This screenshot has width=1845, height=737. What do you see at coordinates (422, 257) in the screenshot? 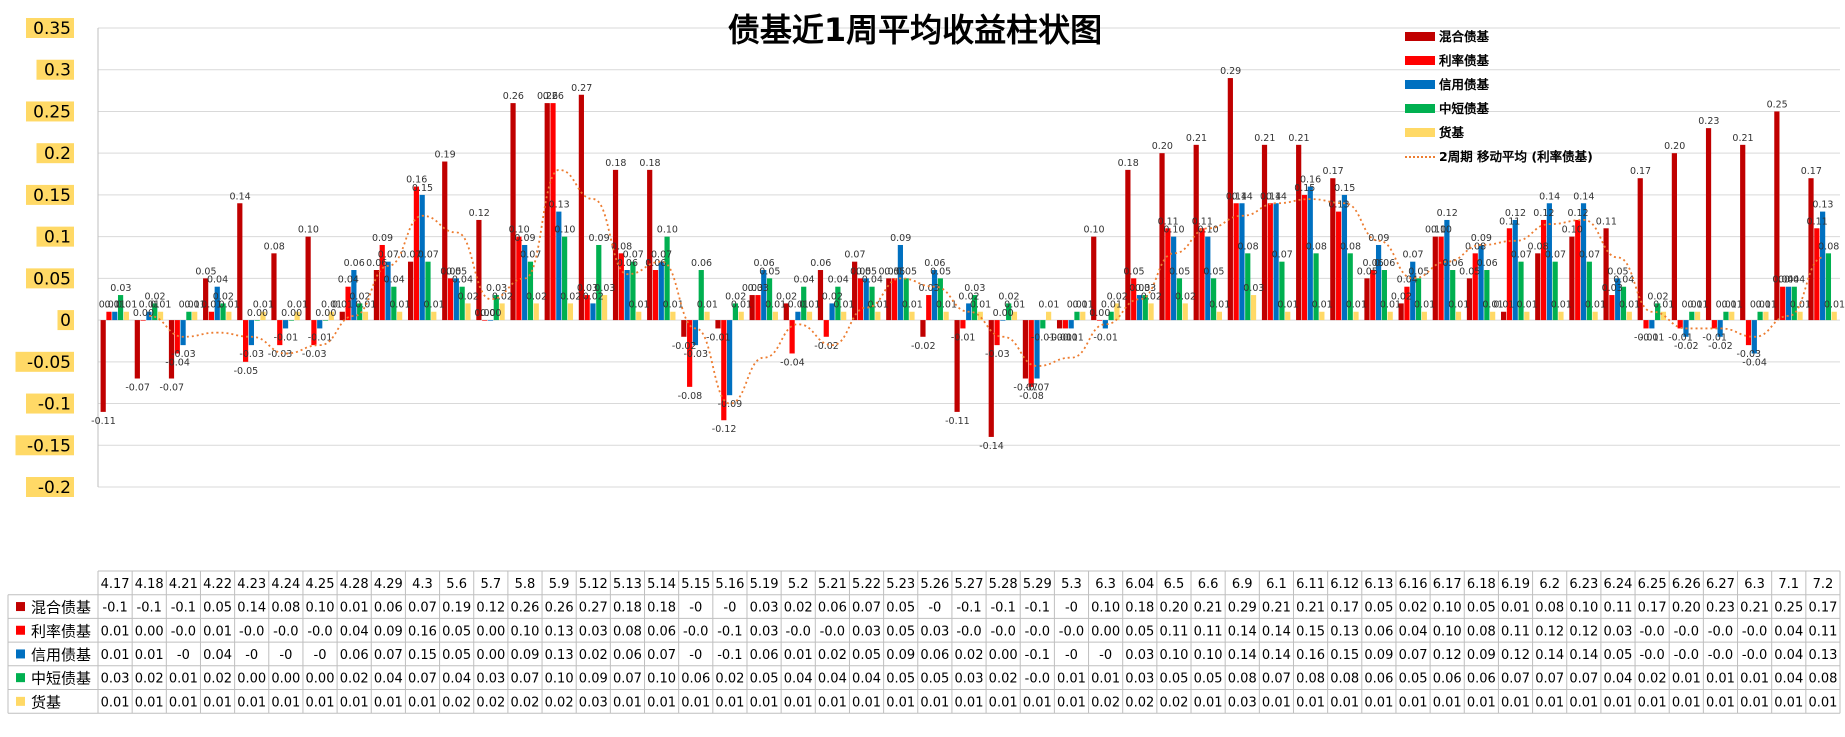
I see `bar-4.3-2` at bounding box center [422, 257].